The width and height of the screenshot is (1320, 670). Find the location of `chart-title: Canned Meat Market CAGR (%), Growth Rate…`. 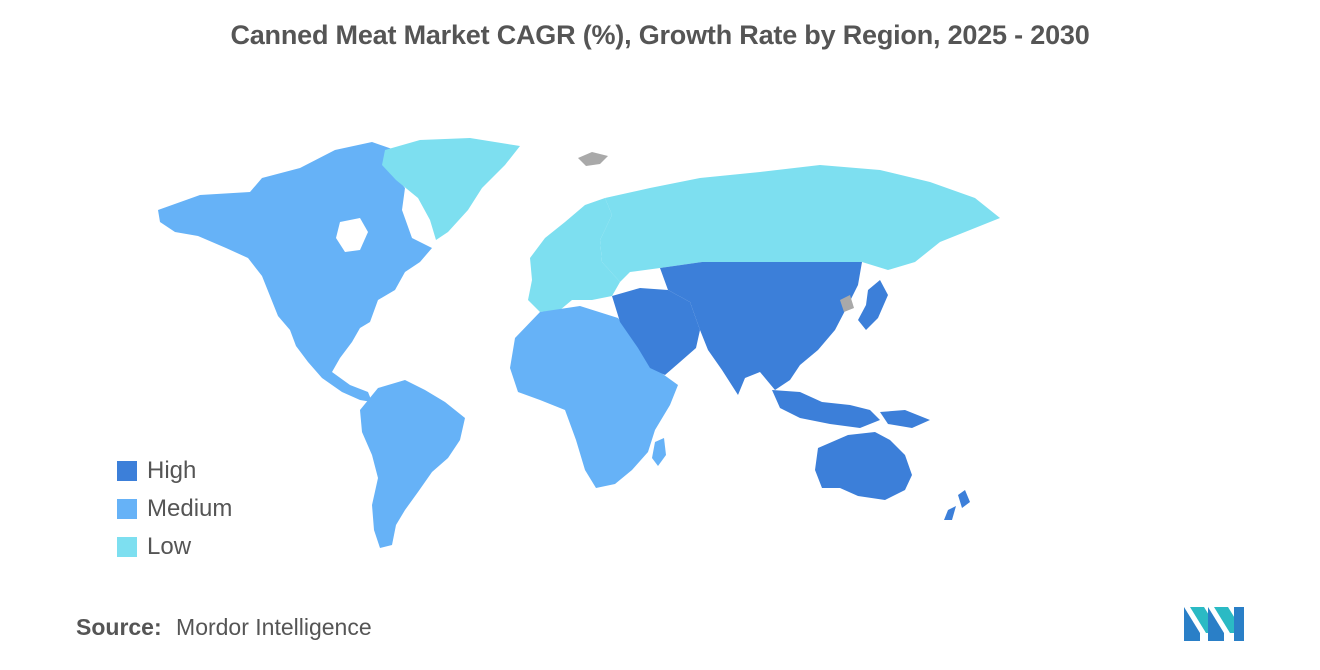

chart-title: Canned Meat Market CAGR (%), Growth Rate… is located at coordinates (660, 35).